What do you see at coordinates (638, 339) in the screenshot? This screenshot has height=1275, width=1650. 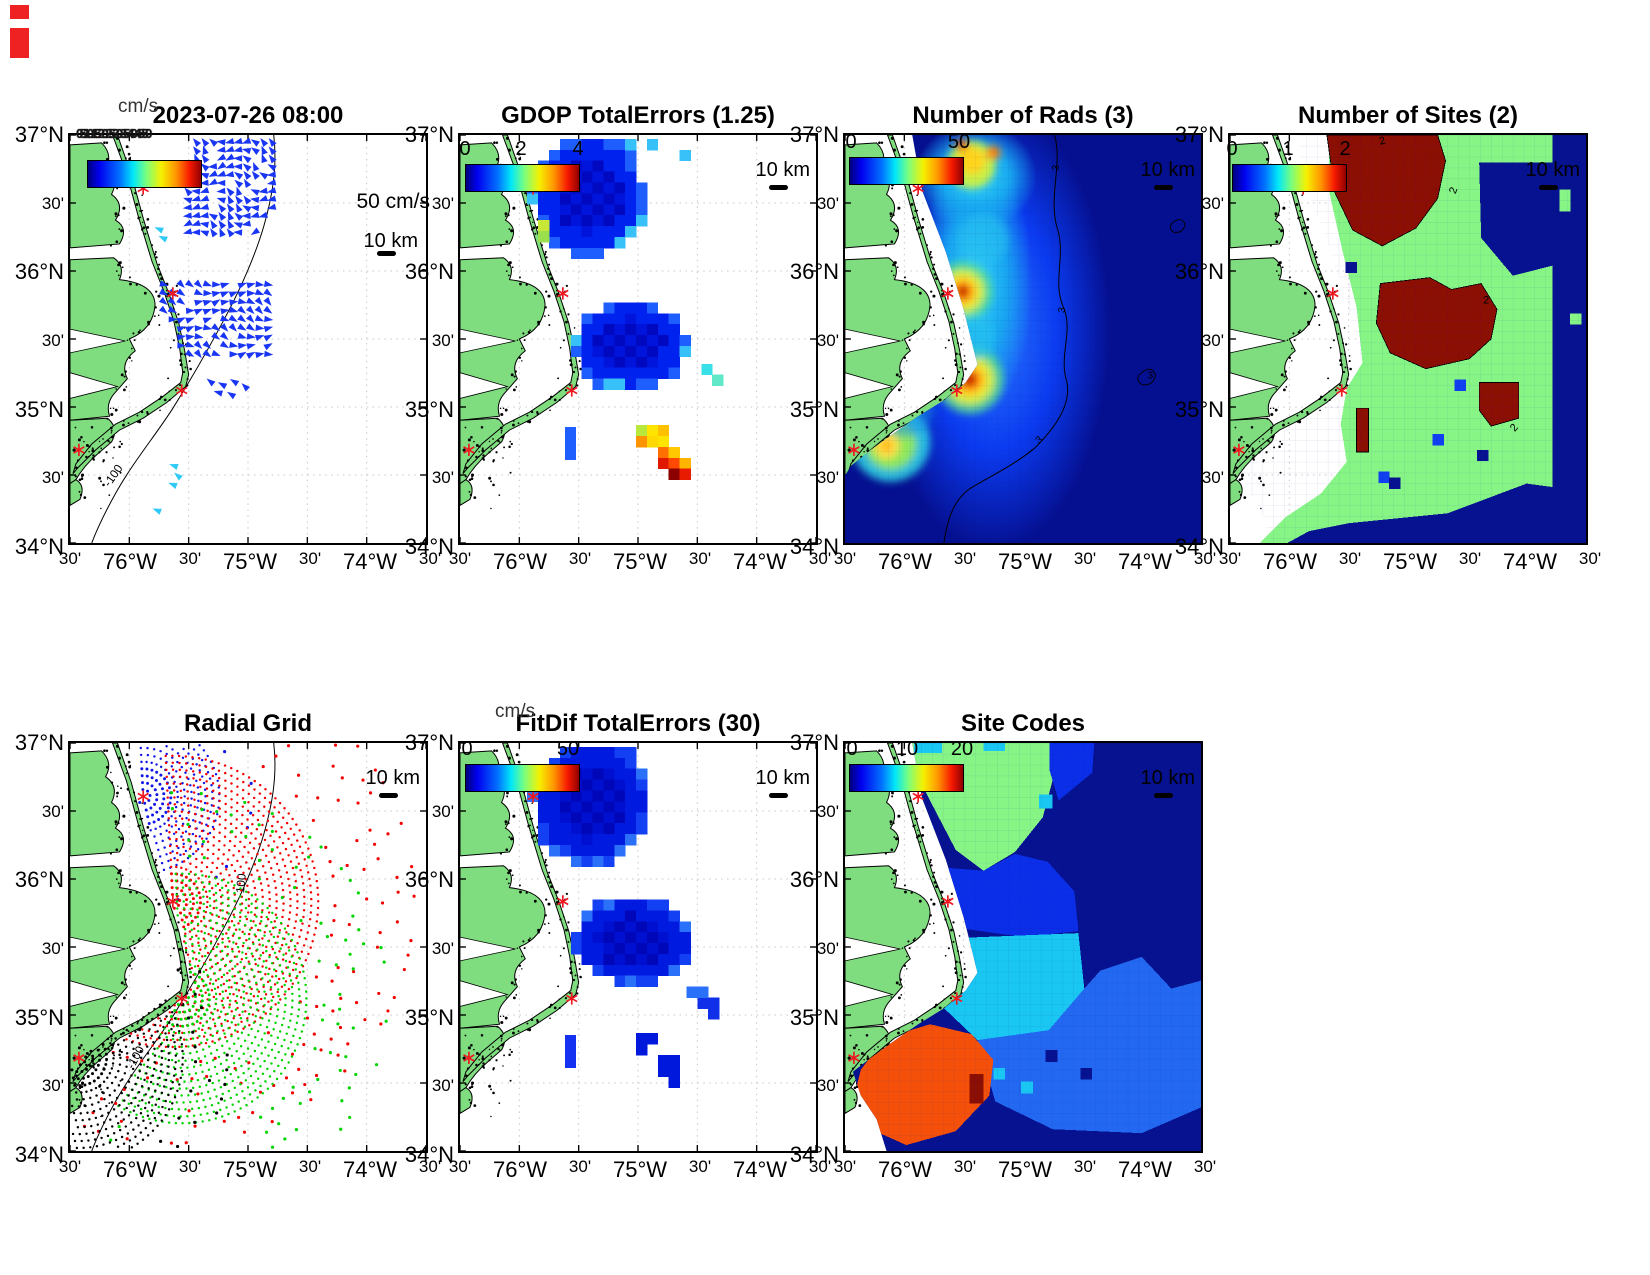 I see `map-gdop` at bounding box center [638, 339].